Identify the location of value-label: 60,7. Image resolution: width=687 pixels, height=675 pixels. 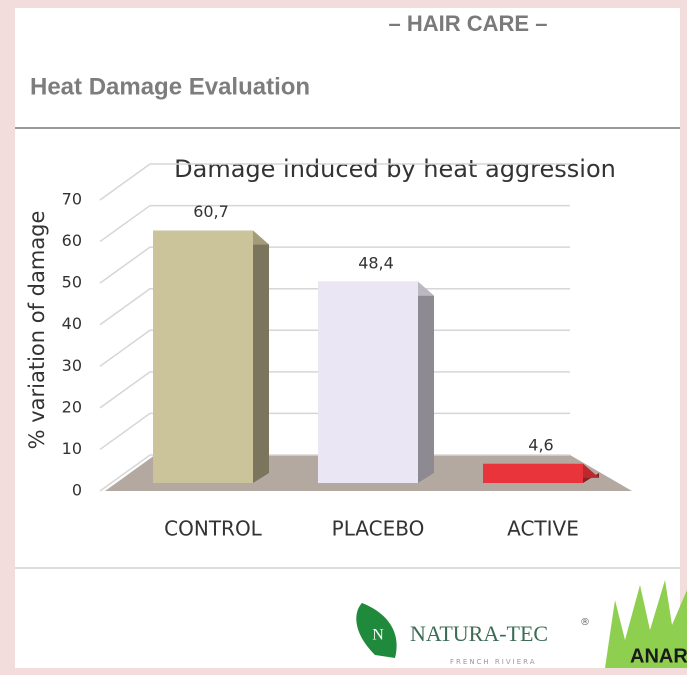
(211, 211).